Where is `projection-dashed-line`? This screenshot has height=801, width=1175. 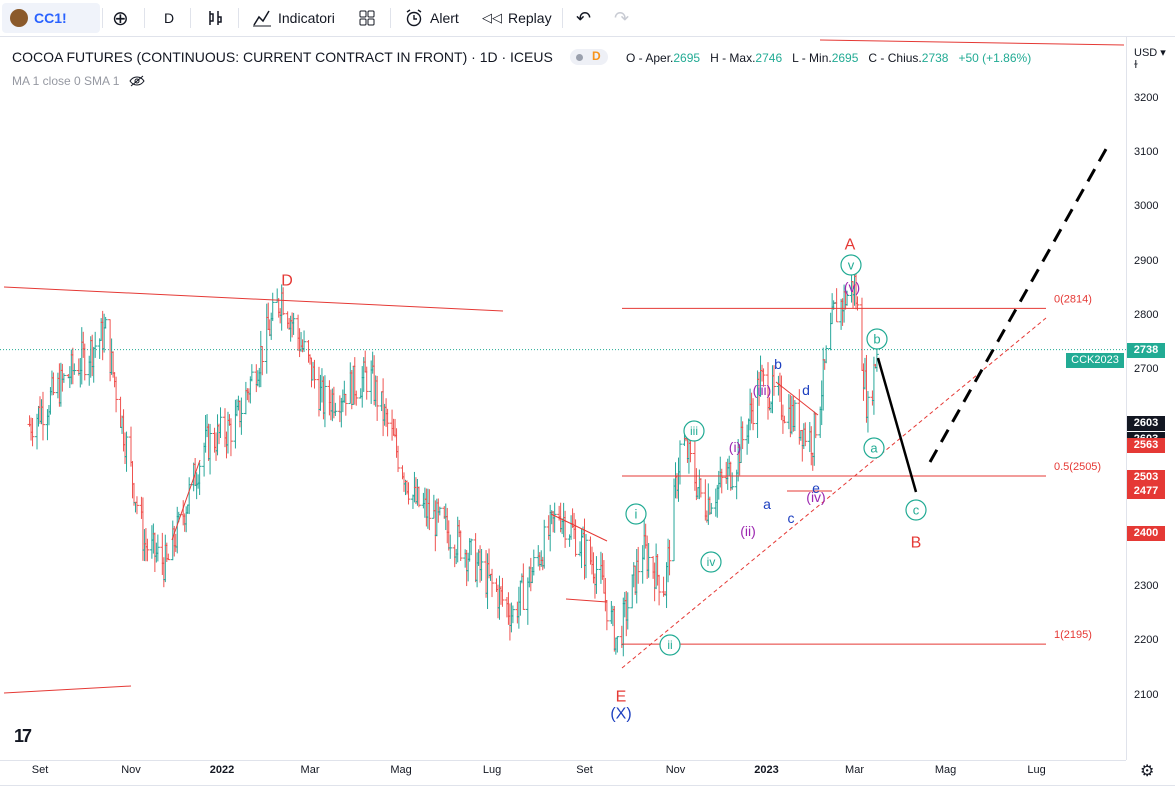
projection-dashed-line is located at coordinates (1020, 302).